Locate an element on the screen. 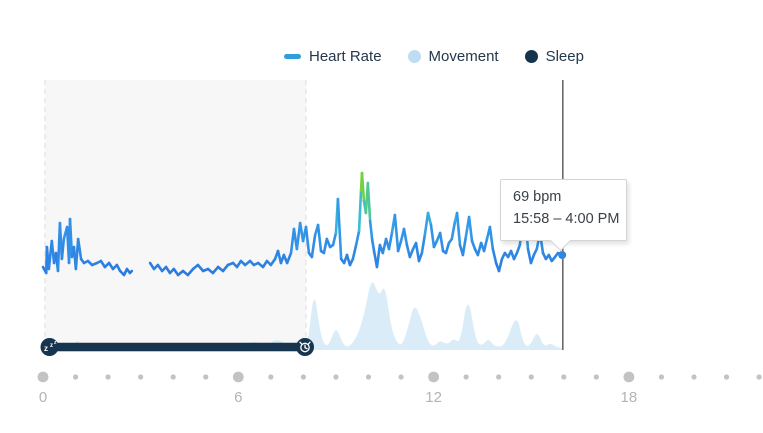 Image resolution: width=763 pixels, height=433 pixels. legend-label-sleep: Sleep is located at coordinates (564, 56).